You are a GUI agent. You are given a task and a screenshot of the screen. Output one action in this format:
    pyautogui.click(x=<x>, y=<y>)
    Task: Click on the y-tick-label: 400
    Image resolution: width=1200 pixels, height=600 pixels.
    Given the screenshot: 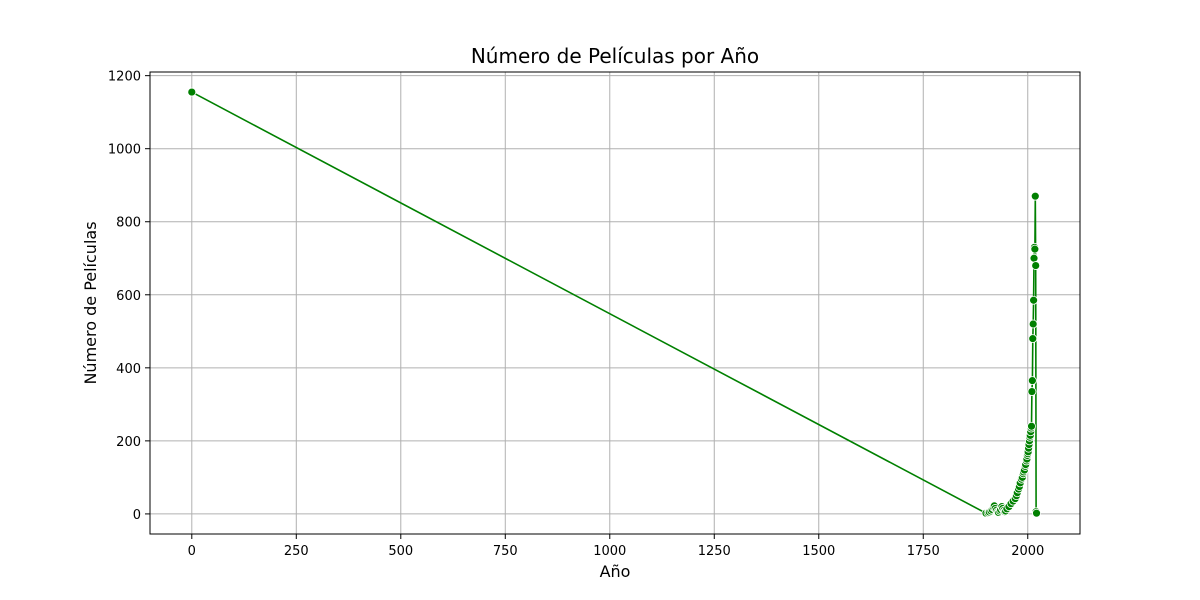 What is the action you would take?
    pyautogui.click(x=128, y=369)
    